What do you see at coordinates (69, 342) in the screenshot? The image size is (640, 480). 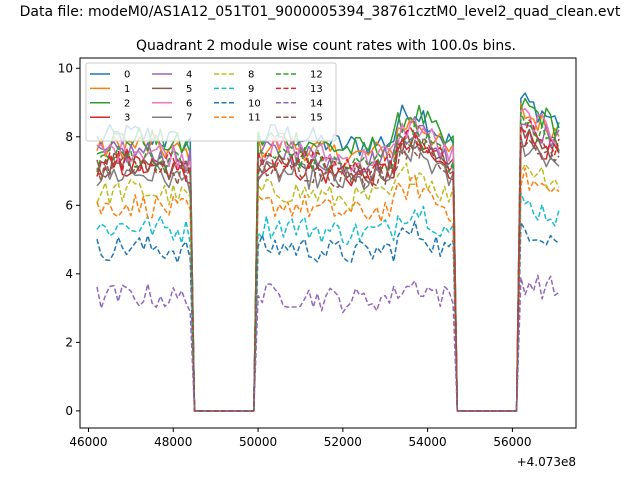 I see `y-tick-label: 2` at bounding box center [69, 342].